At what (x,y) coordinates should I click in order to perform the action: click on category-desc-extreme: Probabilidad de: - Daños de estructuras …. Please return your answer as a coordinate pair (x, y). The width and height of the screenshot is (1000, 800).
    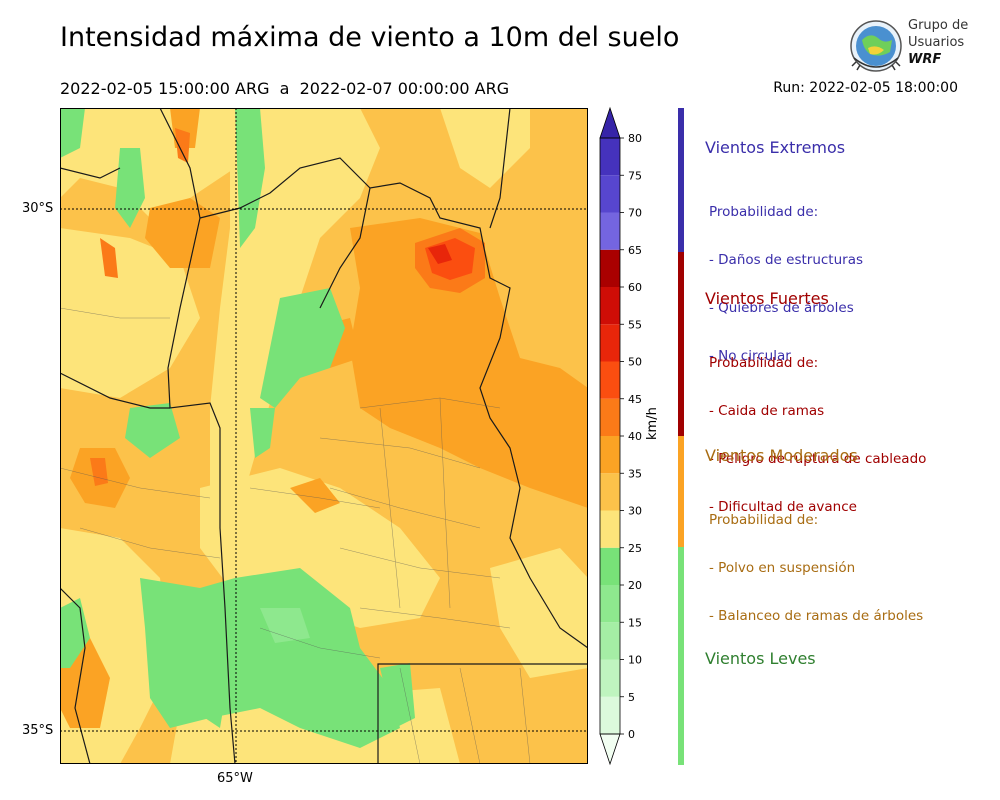
    Looking at the image, I should click on (786, 276).